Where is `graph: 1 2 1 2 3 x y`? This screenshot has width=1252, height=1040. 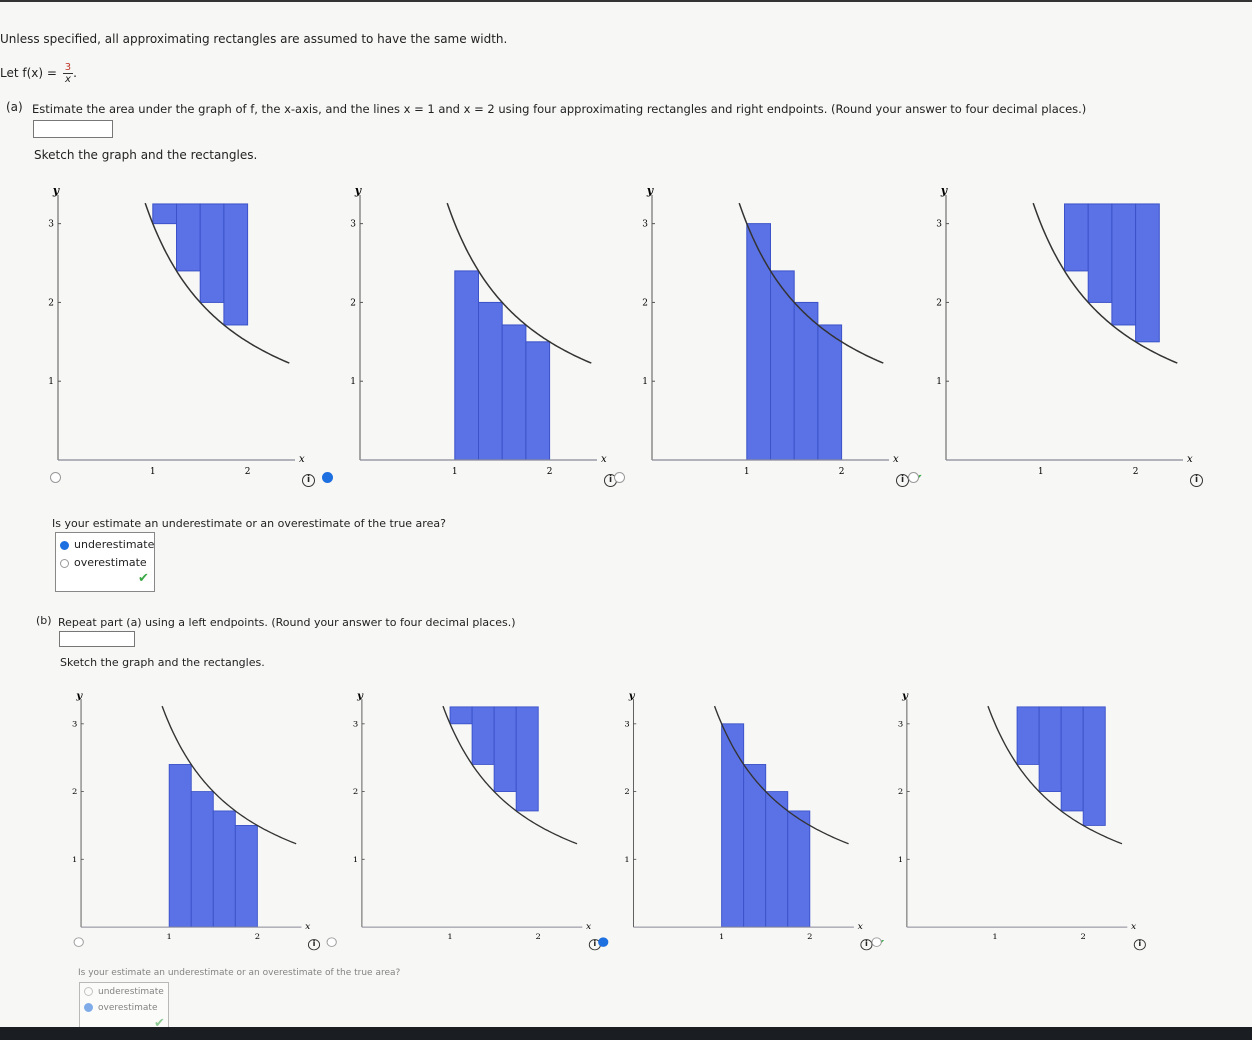 graph: 1 2 1 2 3 x y is located at coordinates (1064, 330).